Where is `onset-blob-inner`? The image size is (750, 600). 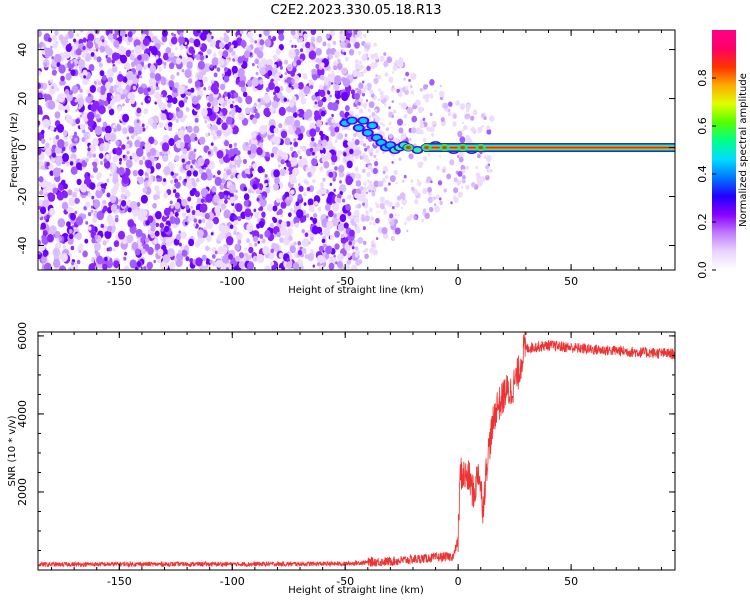
onset-blob-inner is located at coordinates (363, 121).